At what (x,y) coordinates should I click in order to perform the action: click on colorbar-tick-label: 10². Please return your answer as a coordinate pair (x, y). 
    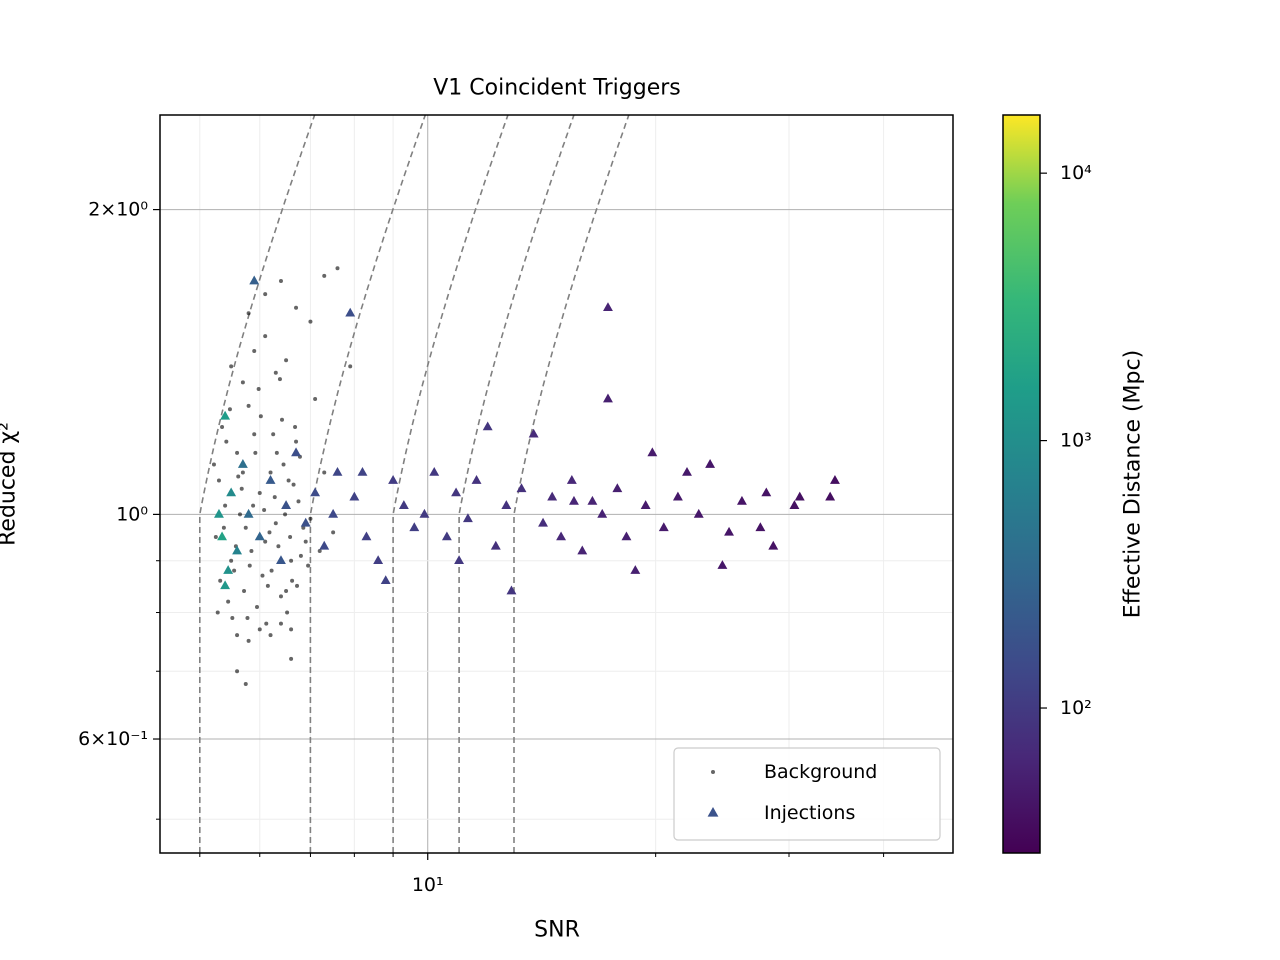
    Looking at the image, I should click on (1076, 708).